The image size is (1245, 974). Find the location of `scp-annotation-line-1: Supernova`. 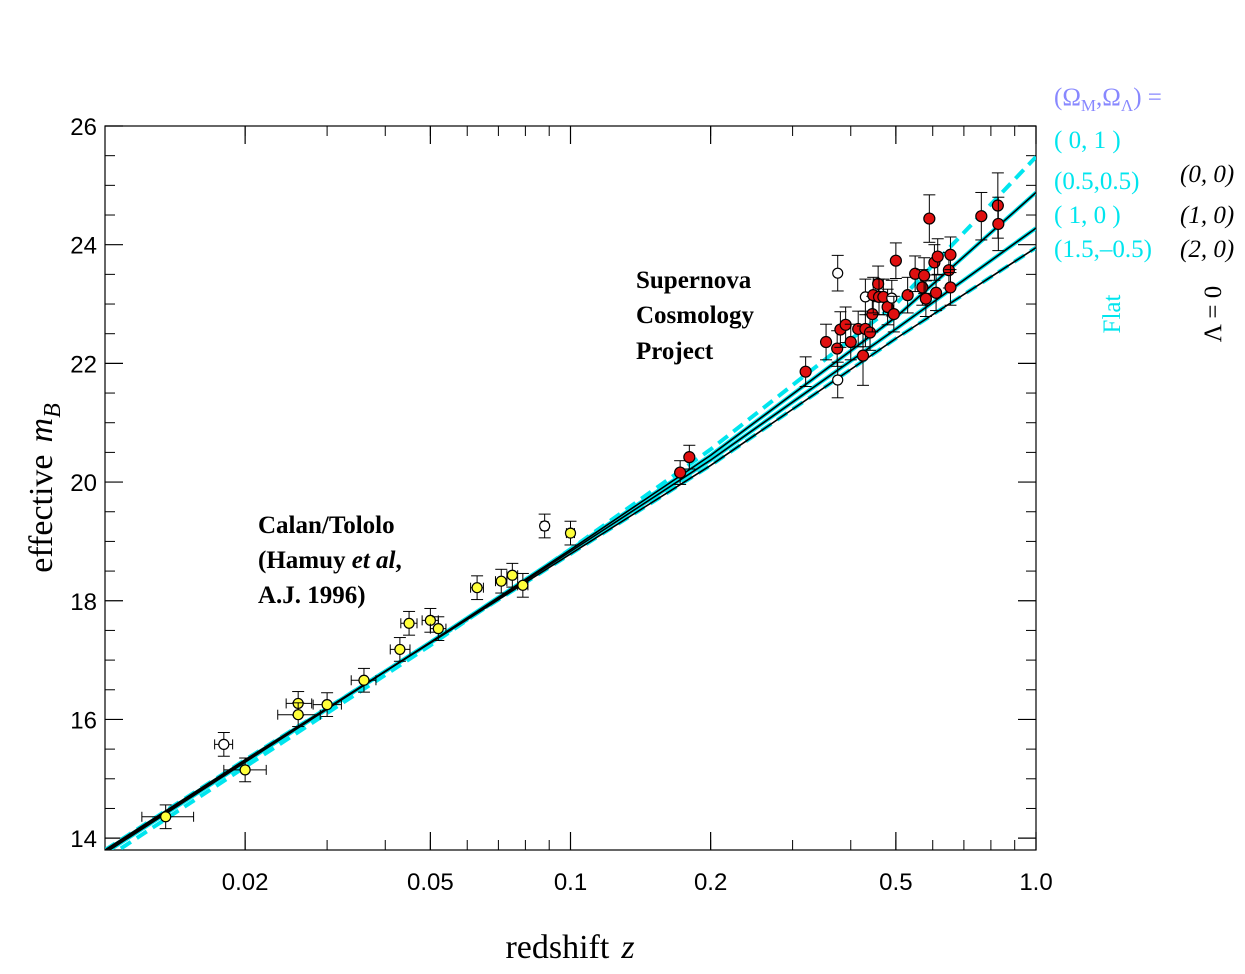

scp-annotation-line-1: Supernova is located at coordinates (694, 280).